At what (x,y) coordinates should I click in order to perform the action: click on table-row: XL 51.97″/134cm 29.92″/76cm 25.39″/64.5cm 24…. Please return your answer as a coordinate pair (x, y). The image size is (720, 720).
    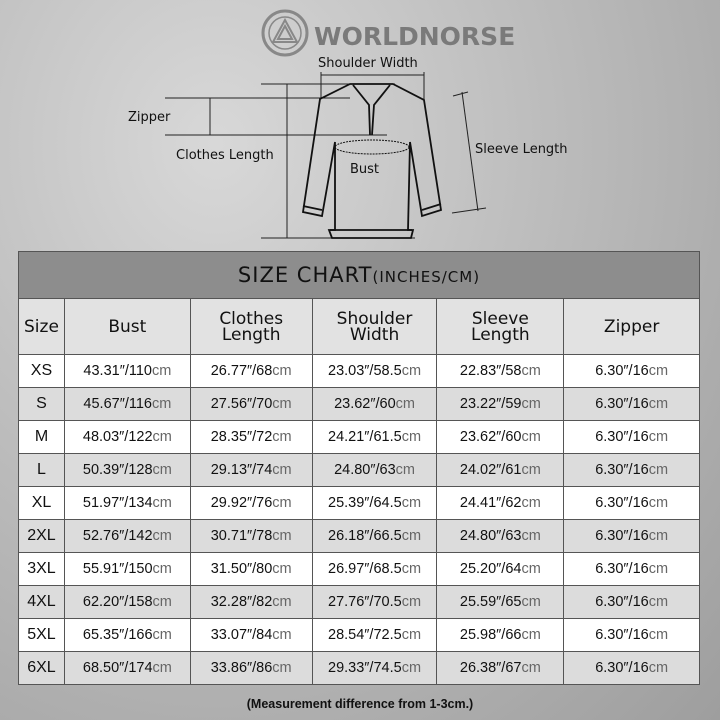
    Looking at the image, I should click on (359, 503).